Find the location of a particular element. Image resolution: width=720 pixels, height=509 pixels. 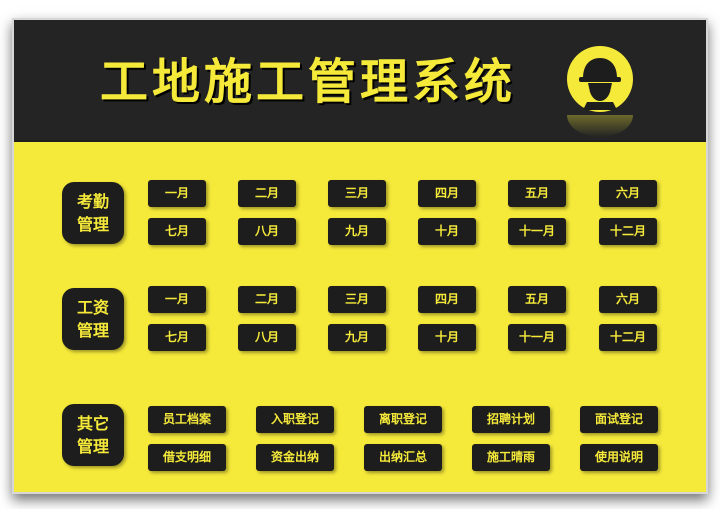

salary-month-button: 九月 is located at coordinates (357, 337).